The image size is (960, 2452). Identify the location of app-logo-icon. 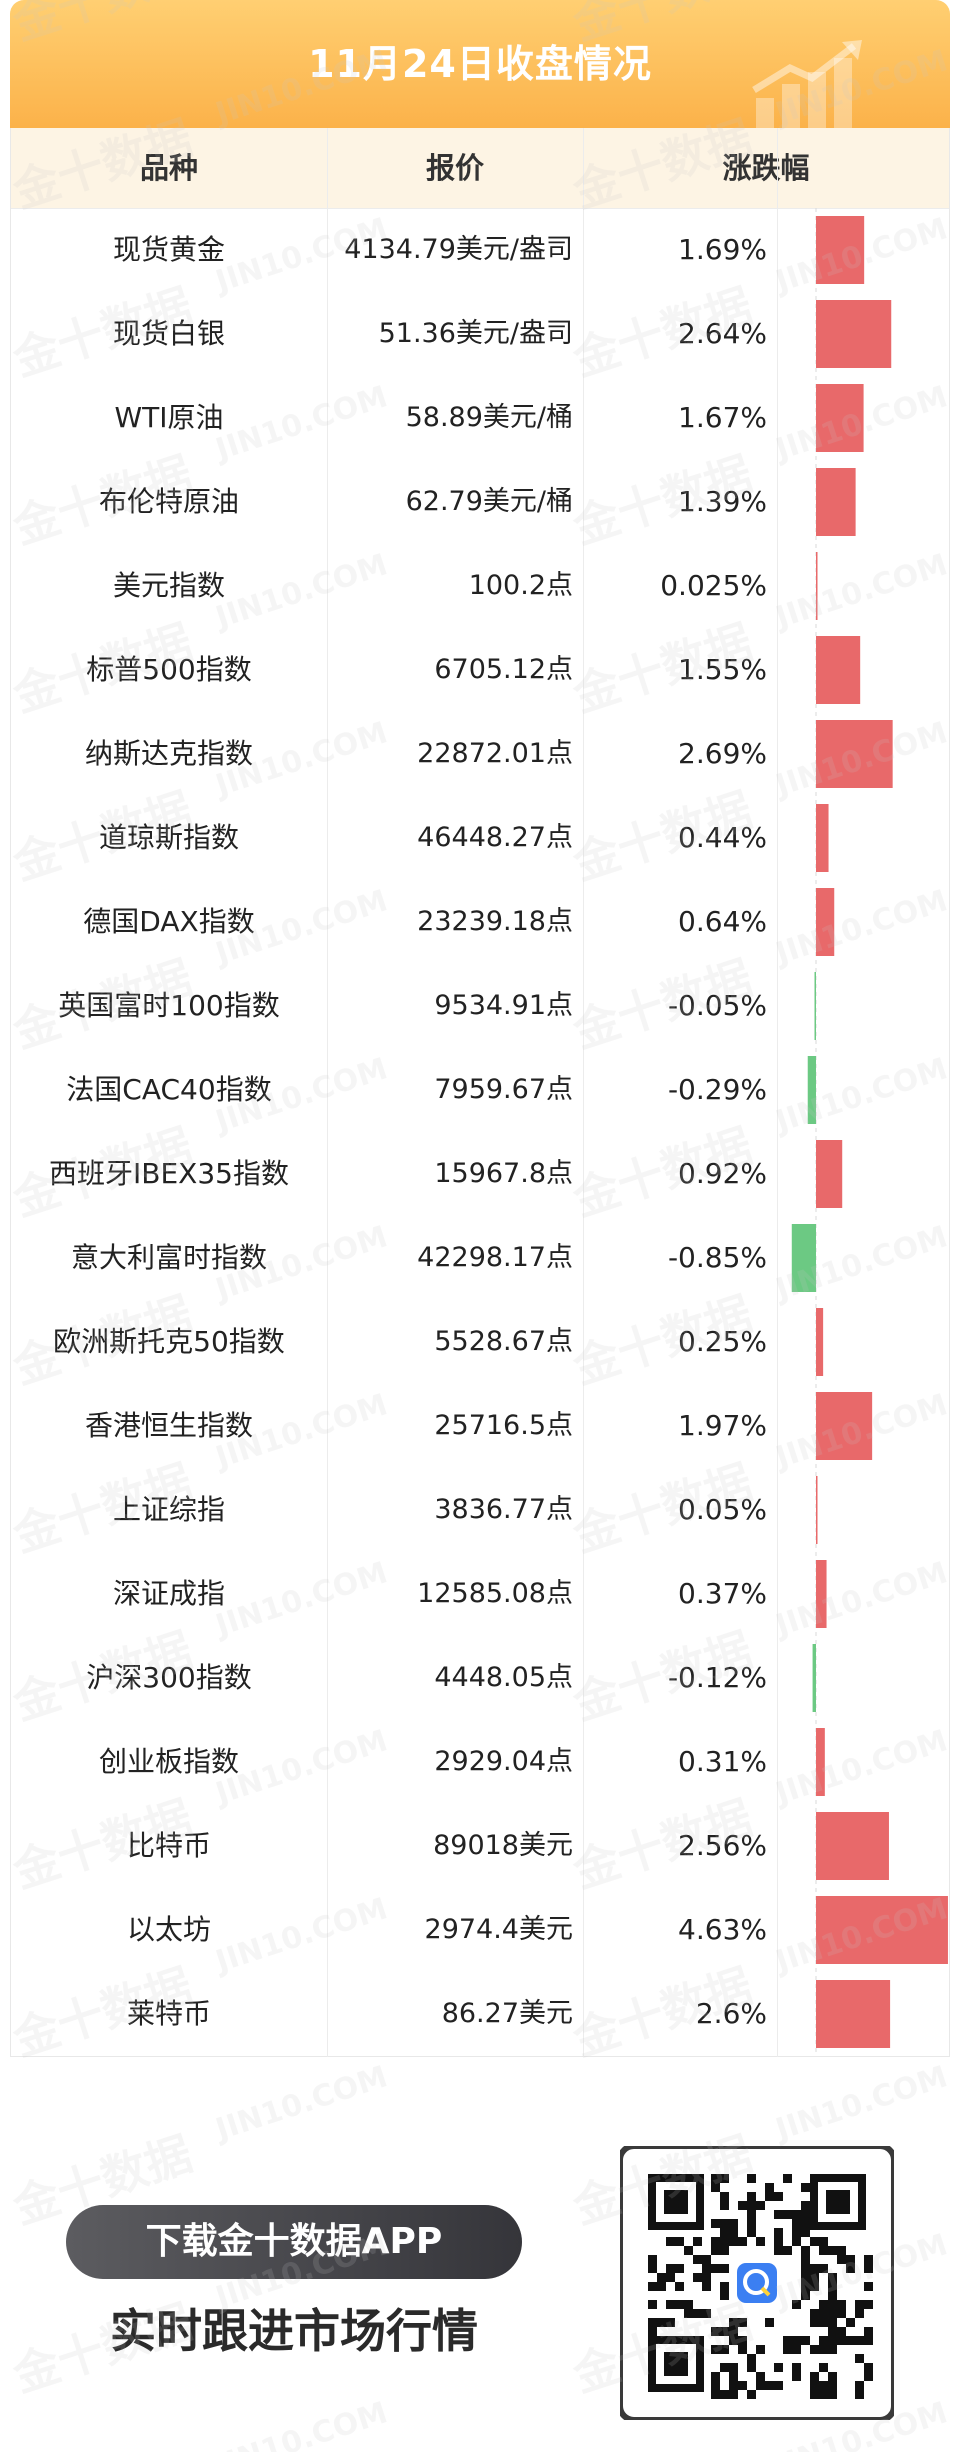
(757, 2283).